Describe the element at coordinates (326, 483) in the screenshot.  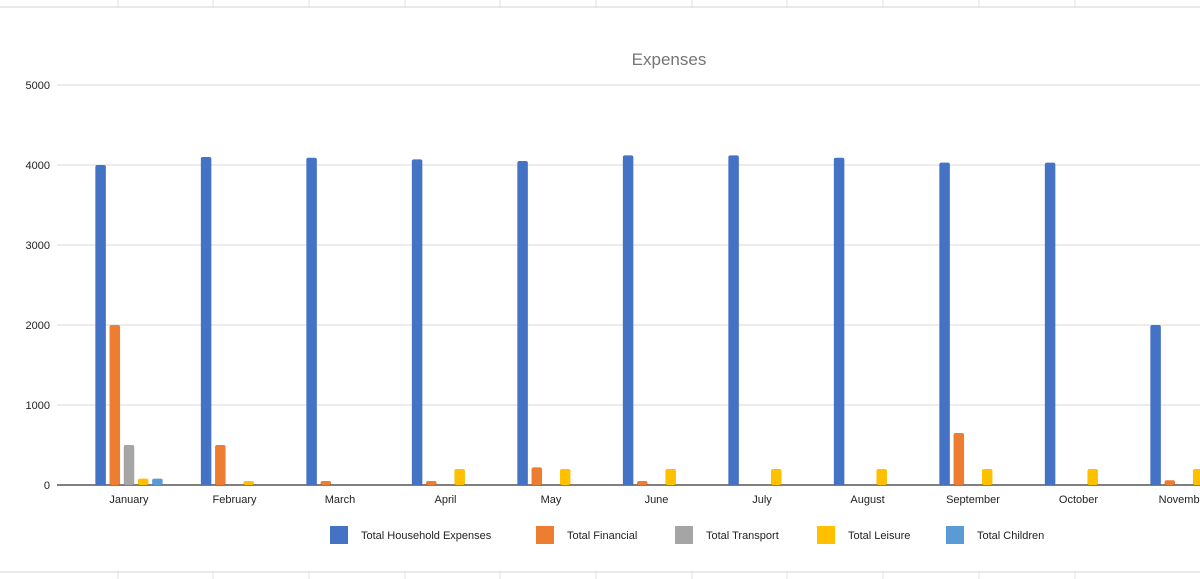
I see `bar-financial-march` at that location.